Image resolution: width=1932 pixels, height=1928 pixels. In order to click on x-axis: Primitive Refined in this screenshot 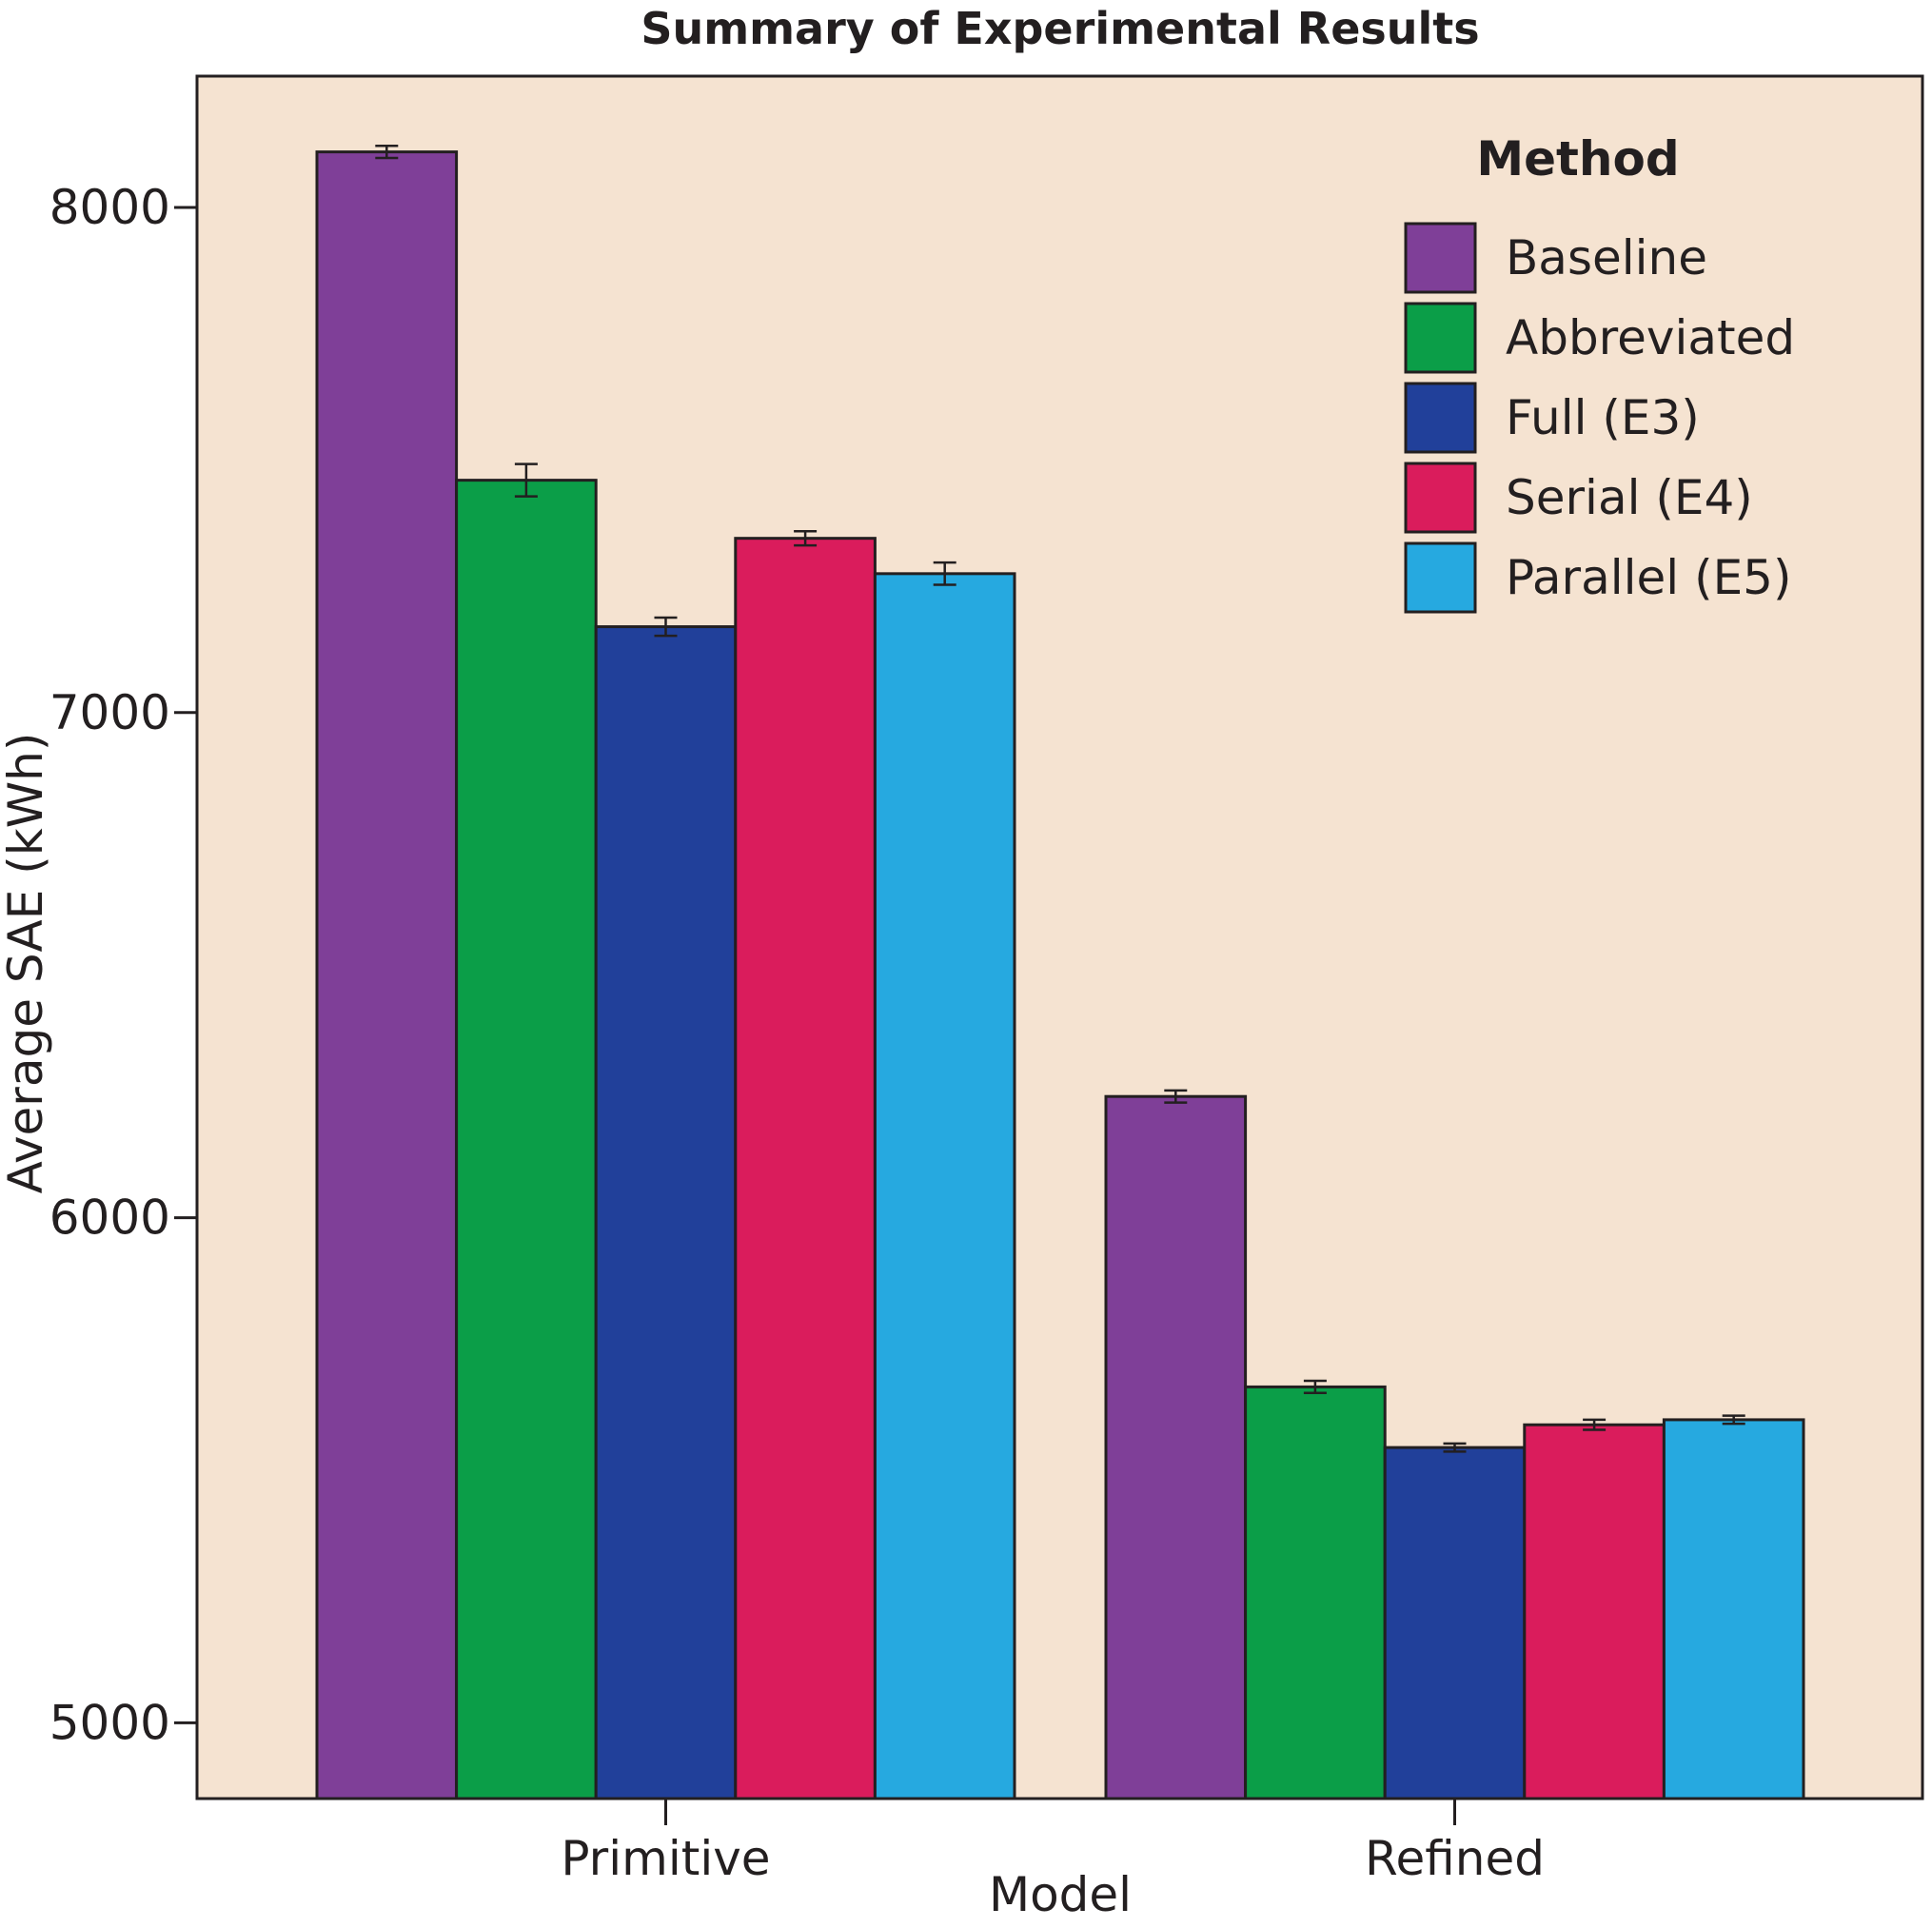, I will do `click(1053, 1842)`.